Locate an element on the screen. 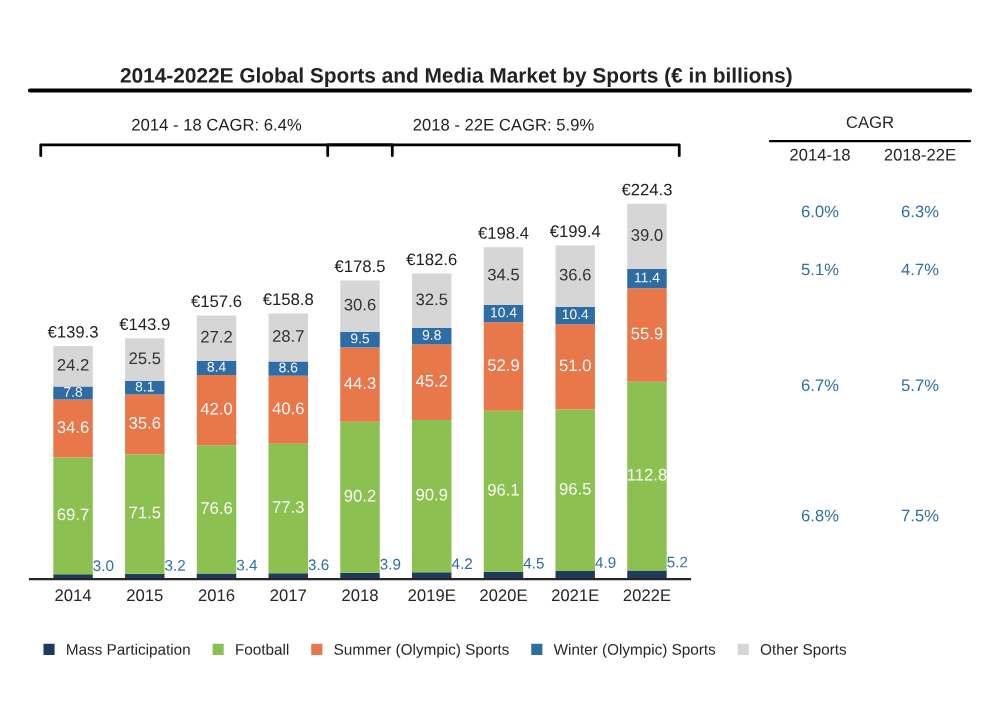 The height and width of the screenshot is (724, 1000). total-label: €157.6 is located at coordinates (216, 301).